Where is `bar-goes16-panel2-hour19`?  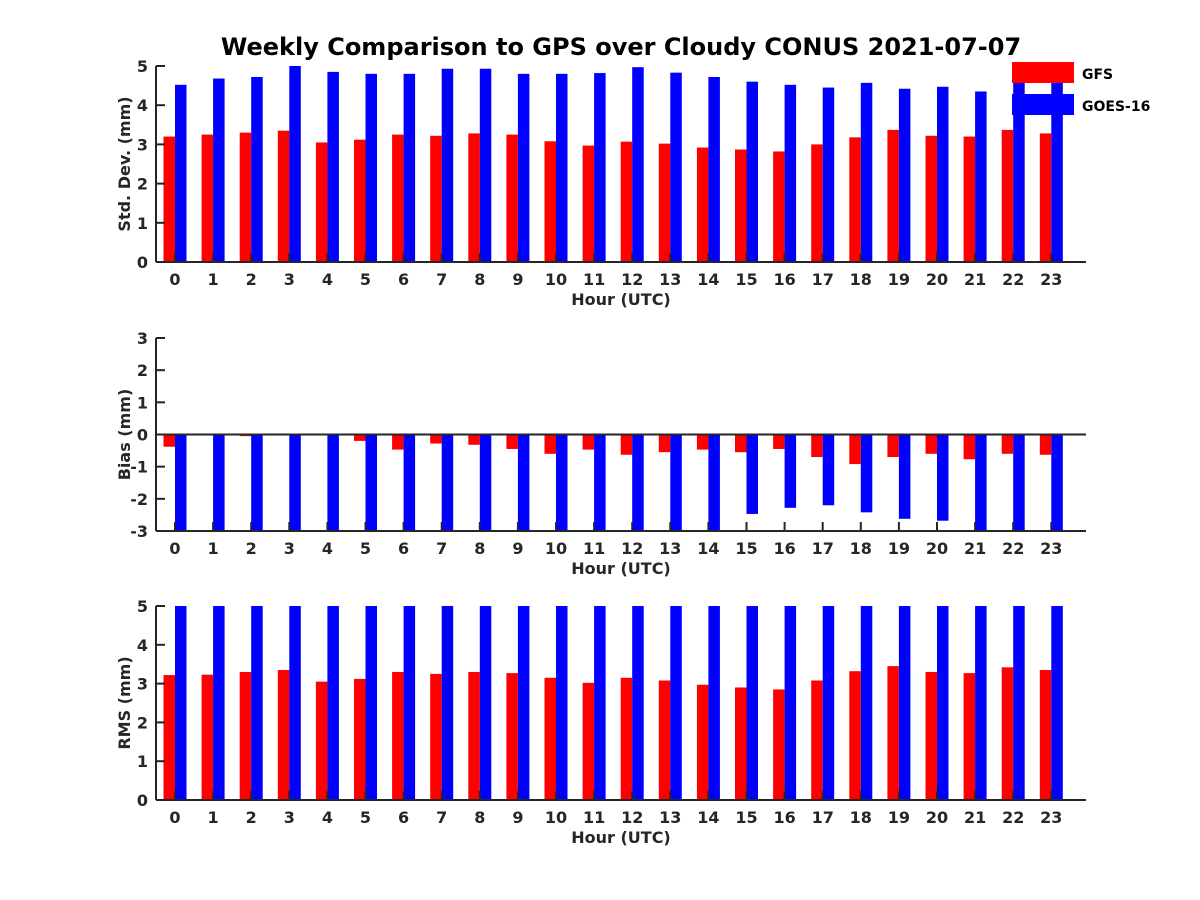 bar-goes16-panel2-hour19 is located at coordinates (904, 703).